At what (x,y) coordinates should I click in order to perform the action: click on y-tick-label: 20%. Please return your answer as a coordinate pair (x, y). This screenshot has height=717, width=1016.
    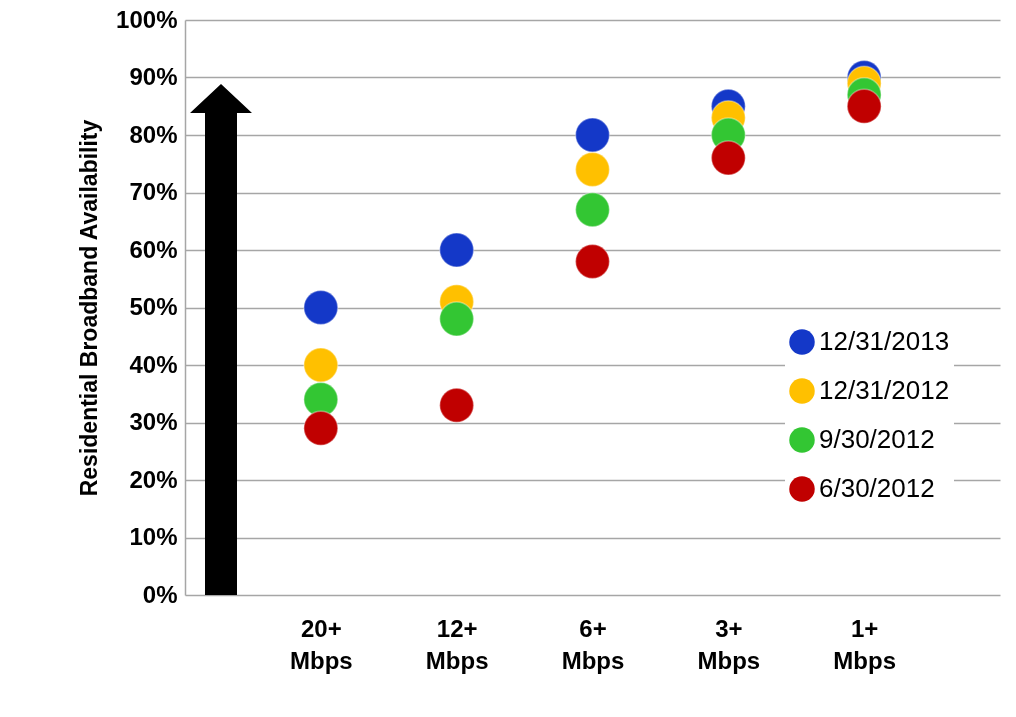
    Looking at the image, I should click on (153, 479).